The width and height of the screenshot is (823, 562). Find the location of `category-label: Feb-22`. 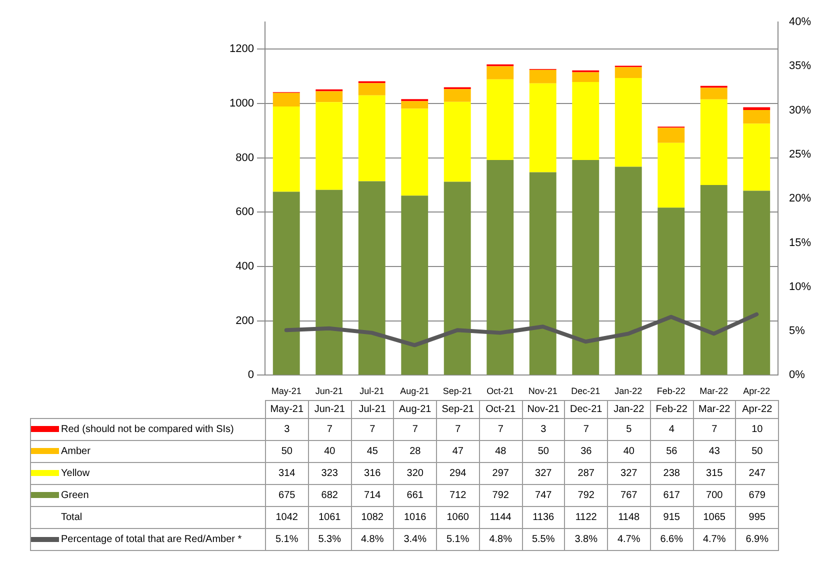

category-label: Feb-22 is located at coordinates (672, 409).